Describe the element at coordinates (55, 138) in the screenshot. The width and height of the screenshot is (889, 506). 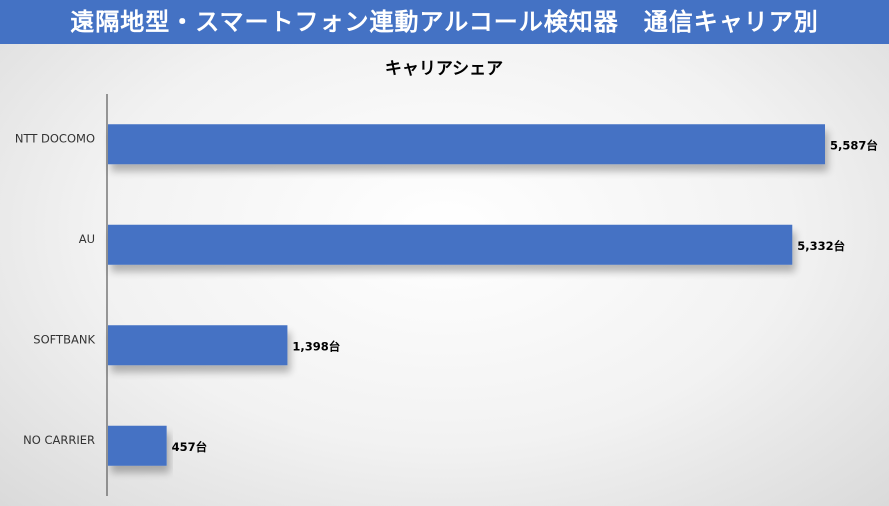
I see `category-label: NTT DOCOMO` at that location.